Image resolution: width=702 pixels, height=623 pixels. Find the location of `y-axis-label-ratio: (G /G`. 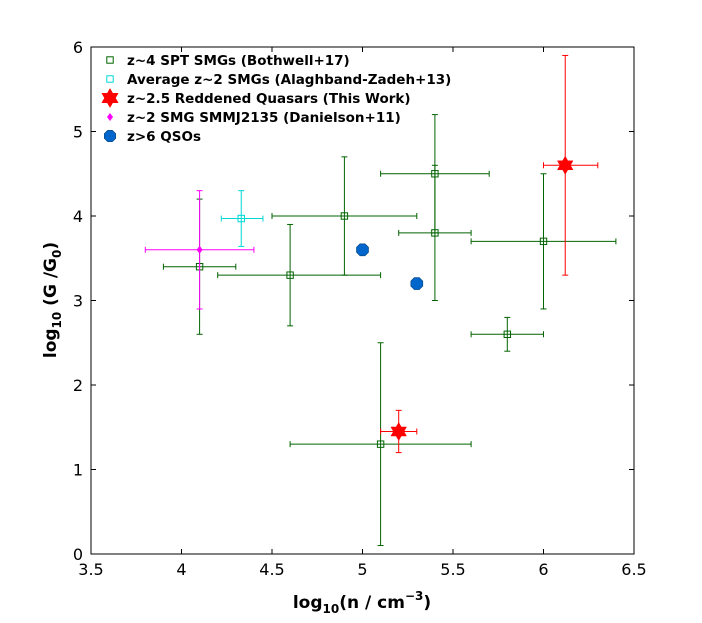

y-axis-label-ratio: (G /G is located at coordinates (51, 285).